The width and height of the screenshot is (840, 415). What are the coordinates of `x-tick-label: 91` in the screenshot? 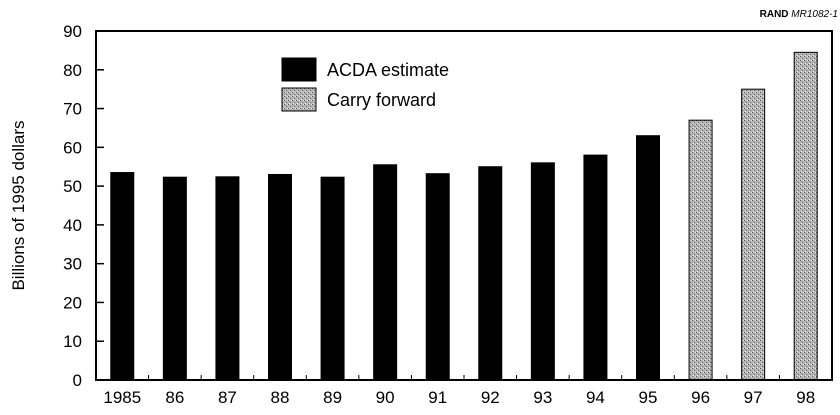 It's located at (437, 397).